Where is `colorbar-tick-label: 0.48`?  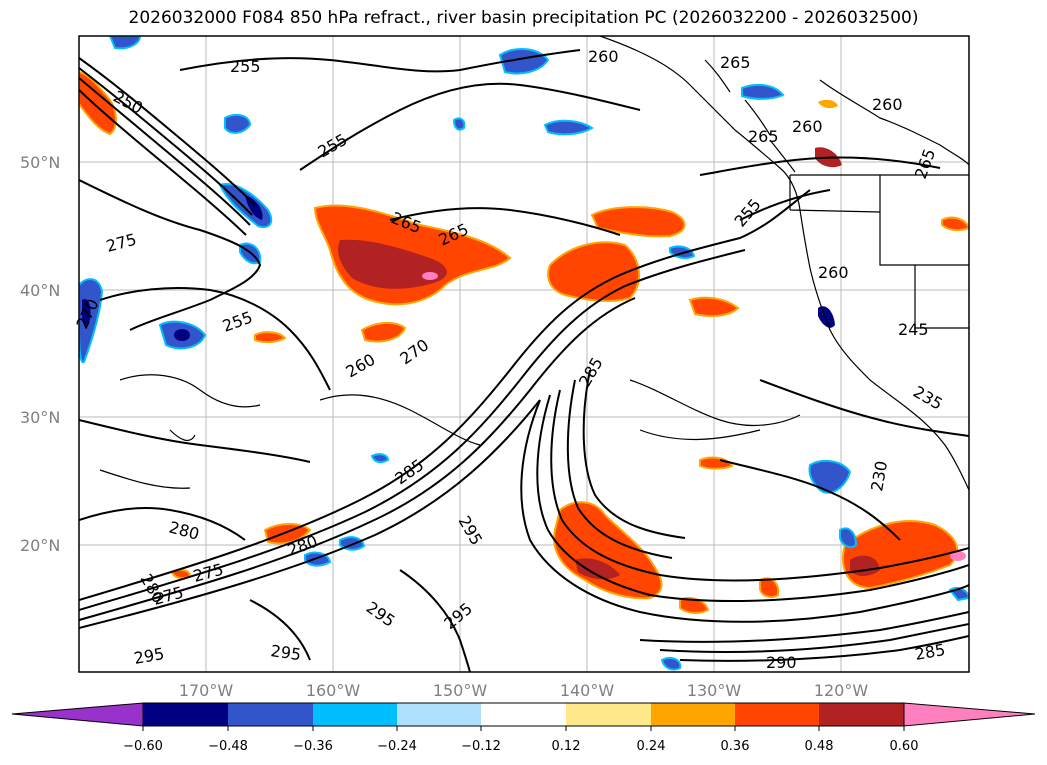
colorbar-tick-label: 0.48 is located at coordinates (819, 746).